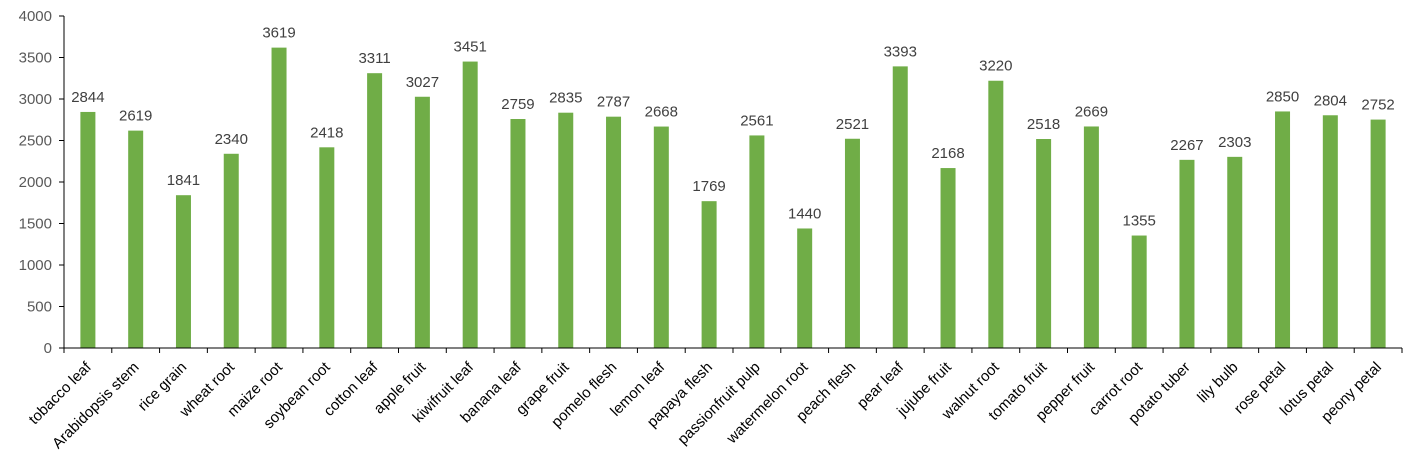  Describe the element at coordinates (87, 97) in the screenshot. I see `data-label: 2844` at that location.